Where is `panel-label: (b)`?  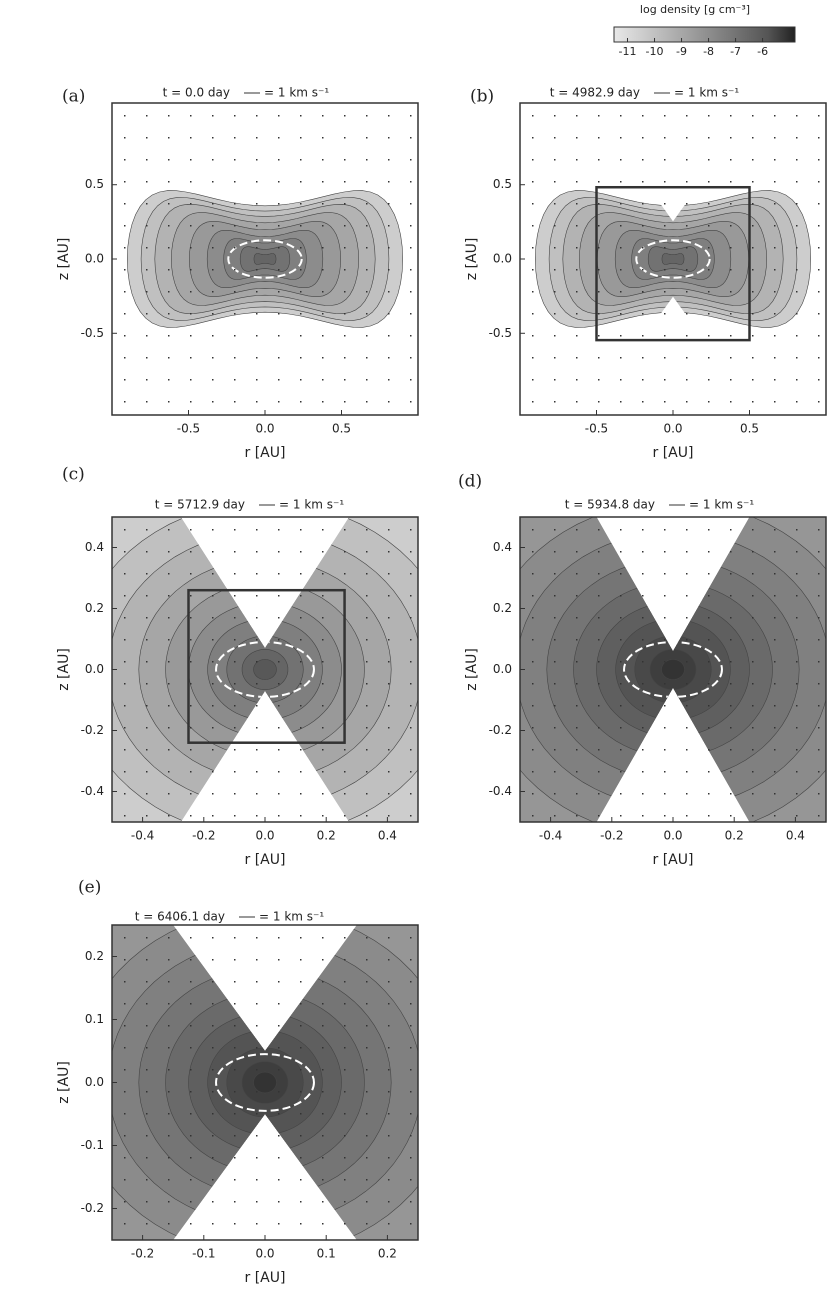 panel-label: (b) is located at coordinates (482, 97).